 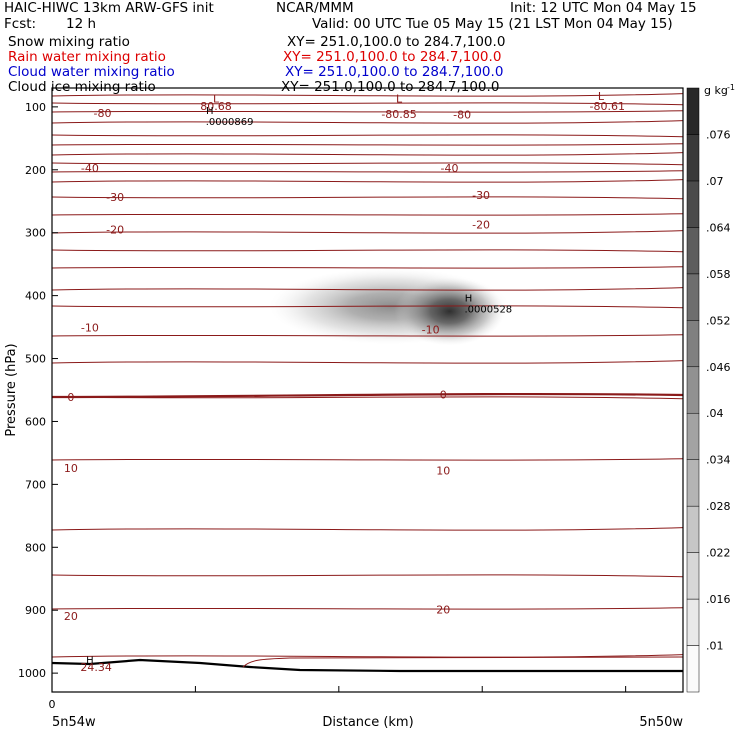 What do you see at coordinates (71, 468) in the screenshot?
I see `contour-label: 10` at bounding box center [71, 468].